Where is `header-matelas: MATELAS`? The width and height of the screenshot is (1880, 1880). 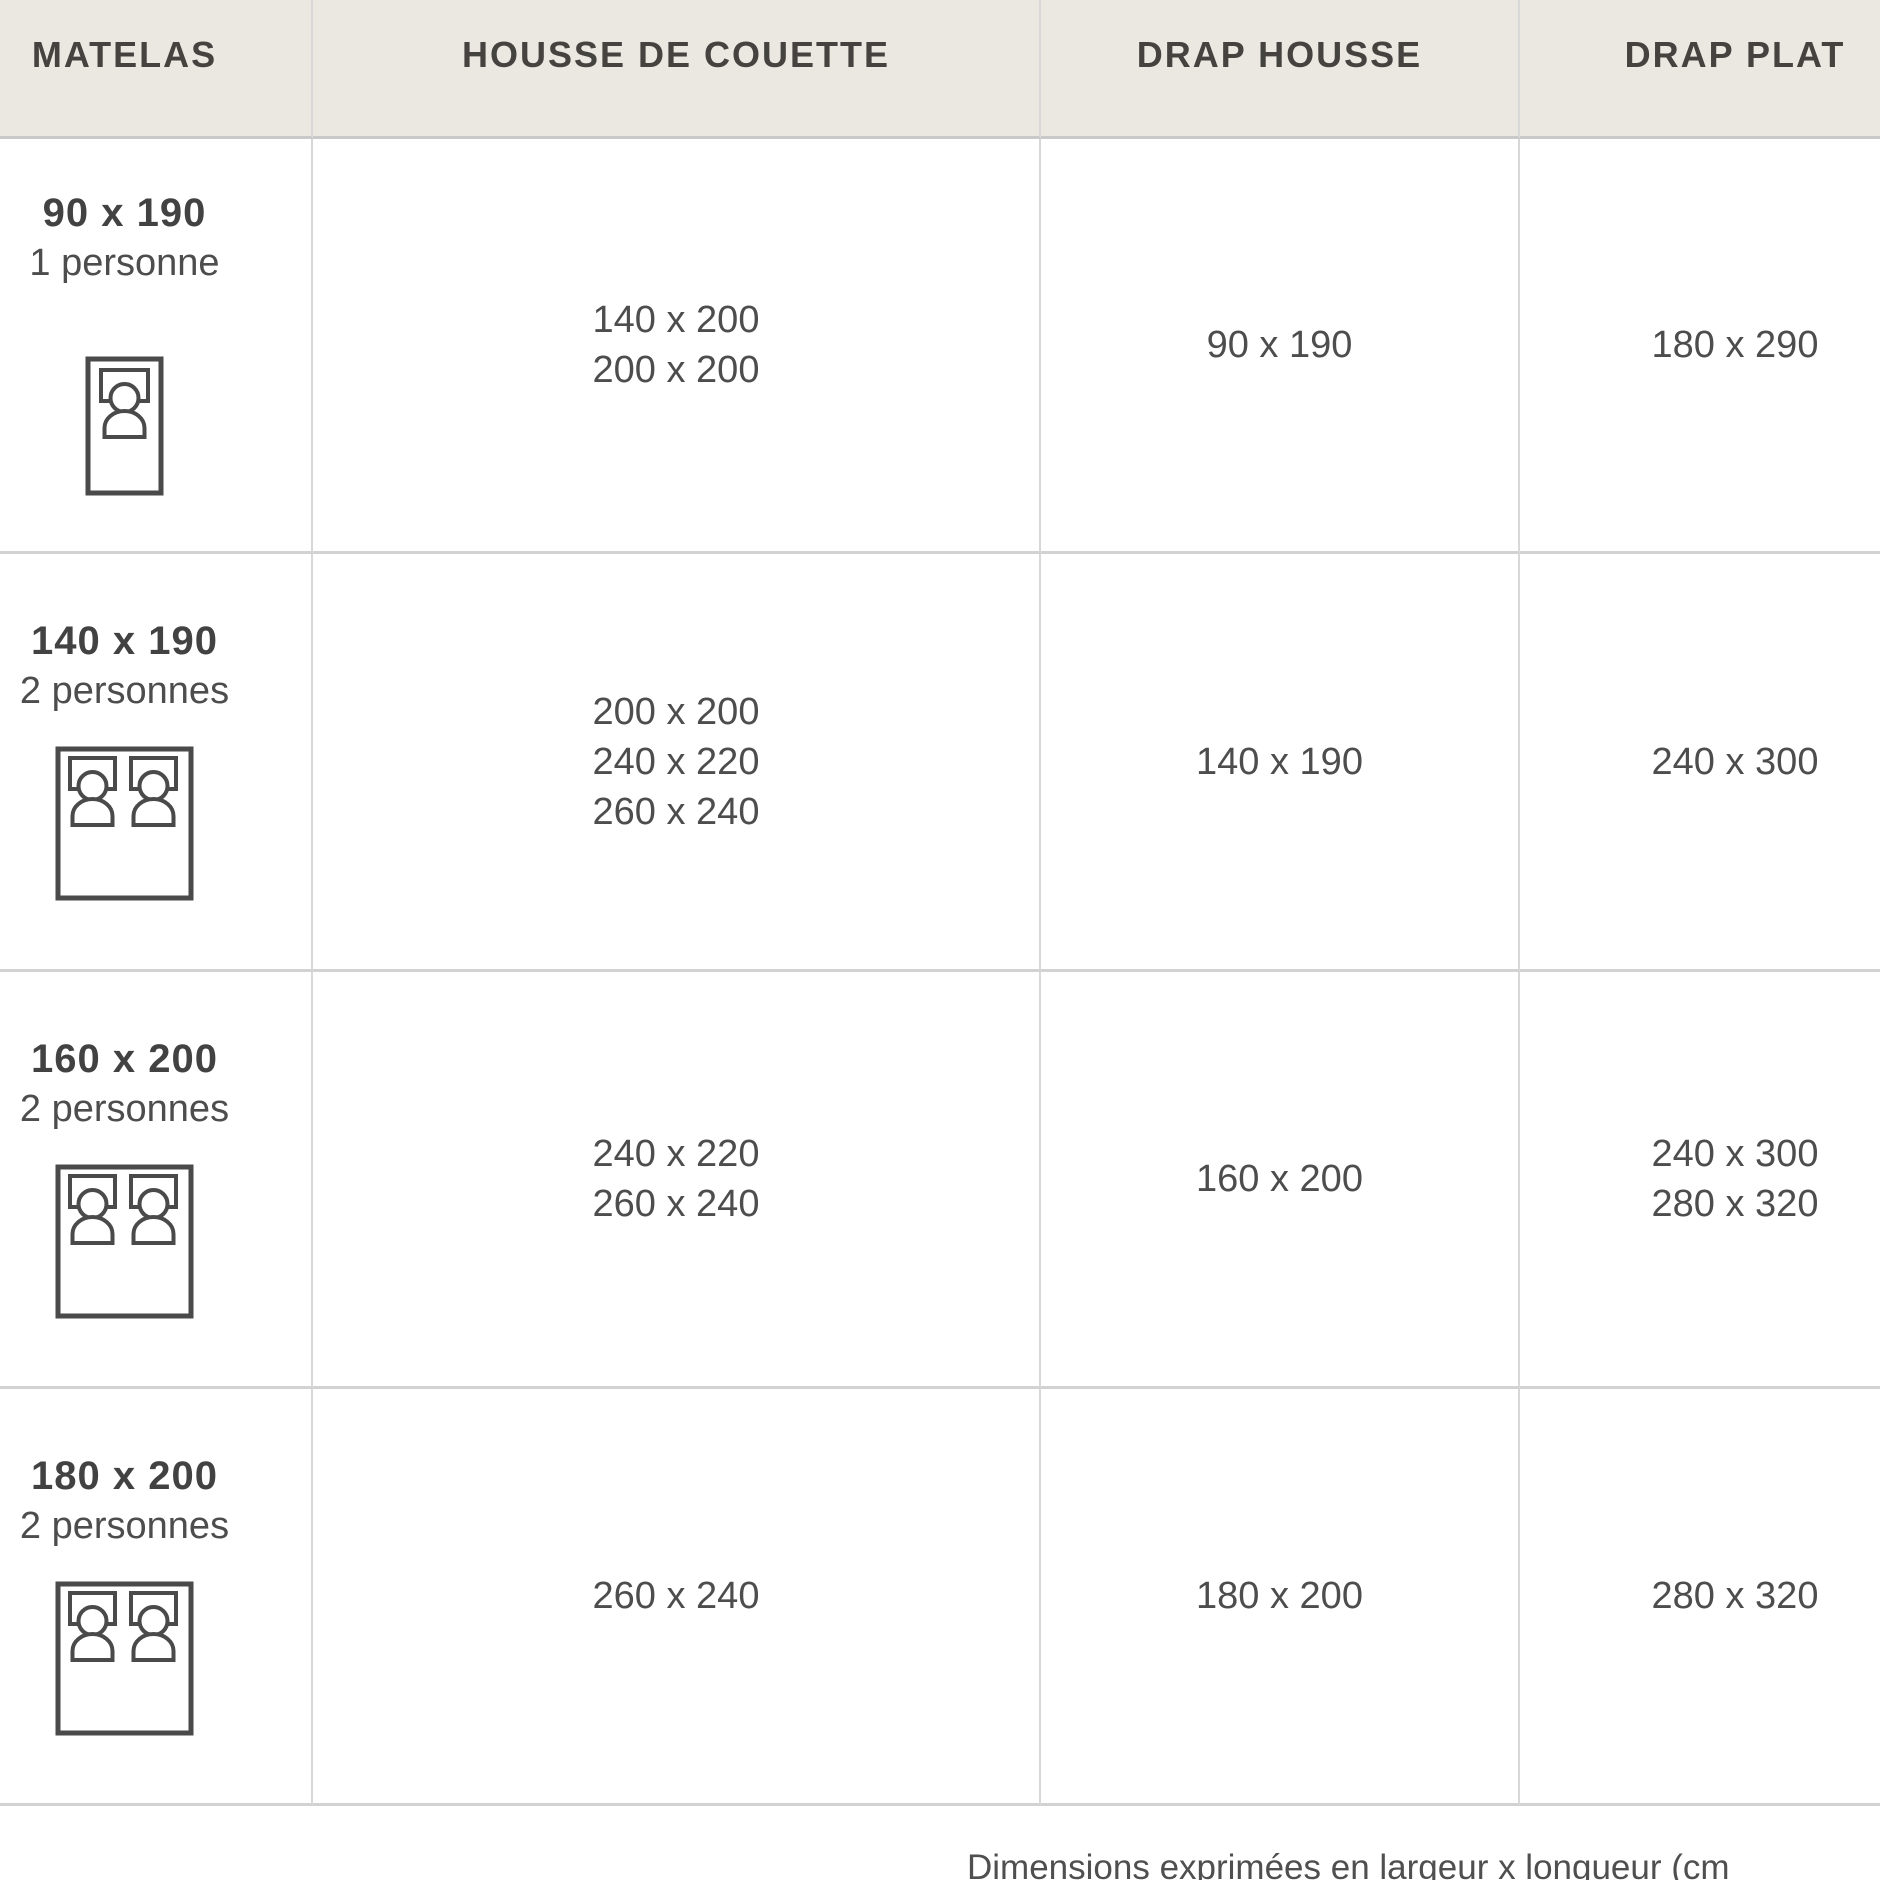 header-matelas: MATELAS is located at coordinates (156, 69).